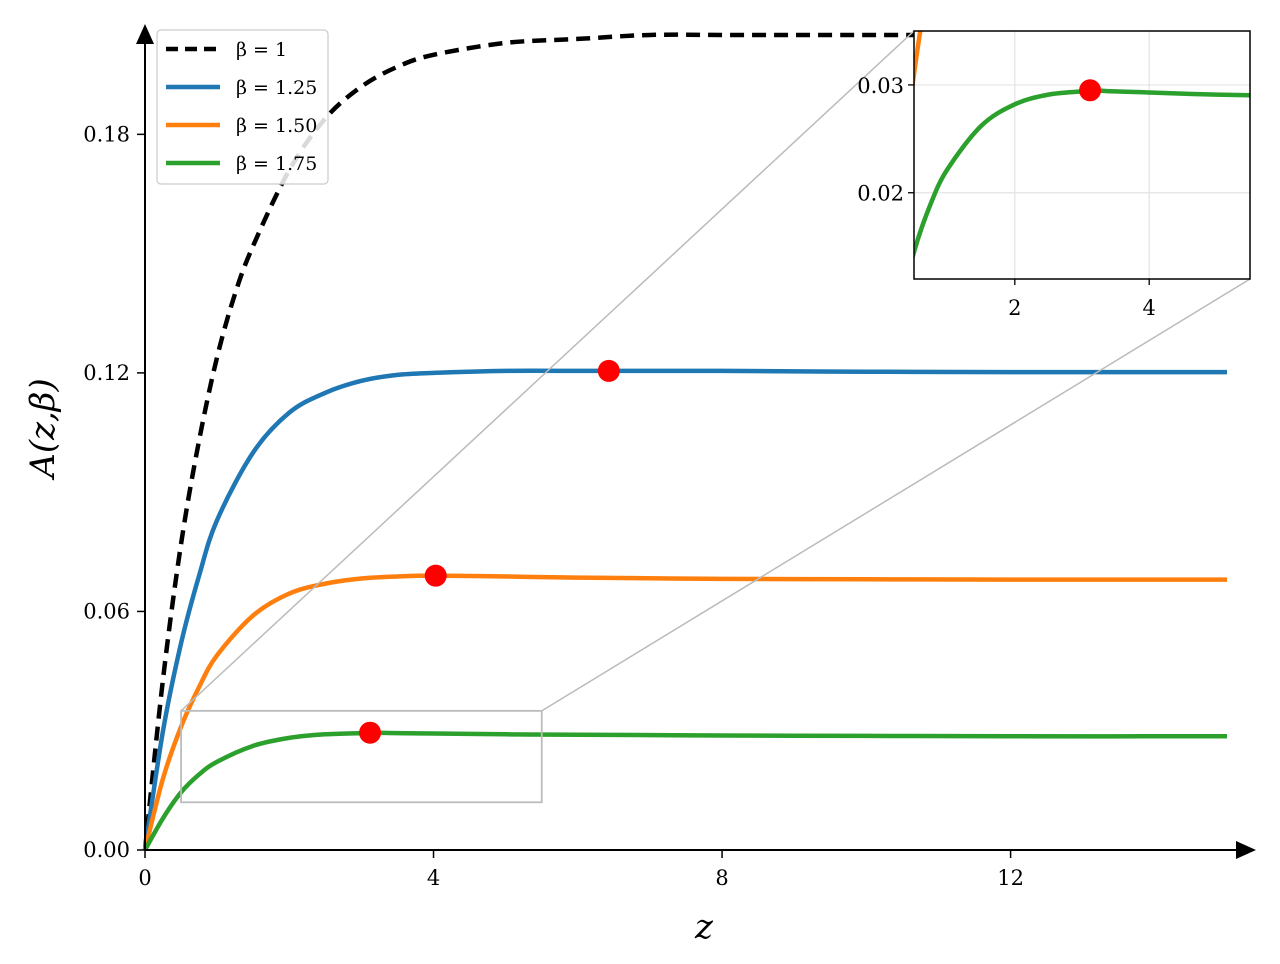 The height and width of the screenshot is (964, 1280). Describe the element at coordinates (276, 126) in the screenshot. I see `legend-label-1-50: β = 1.50` at that location.